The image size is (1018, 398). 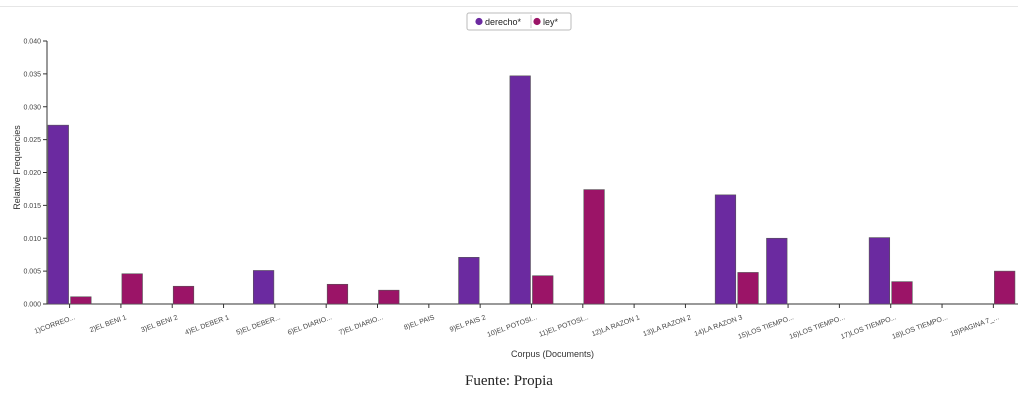 I want to click on legend, so click(x=519, y=21).